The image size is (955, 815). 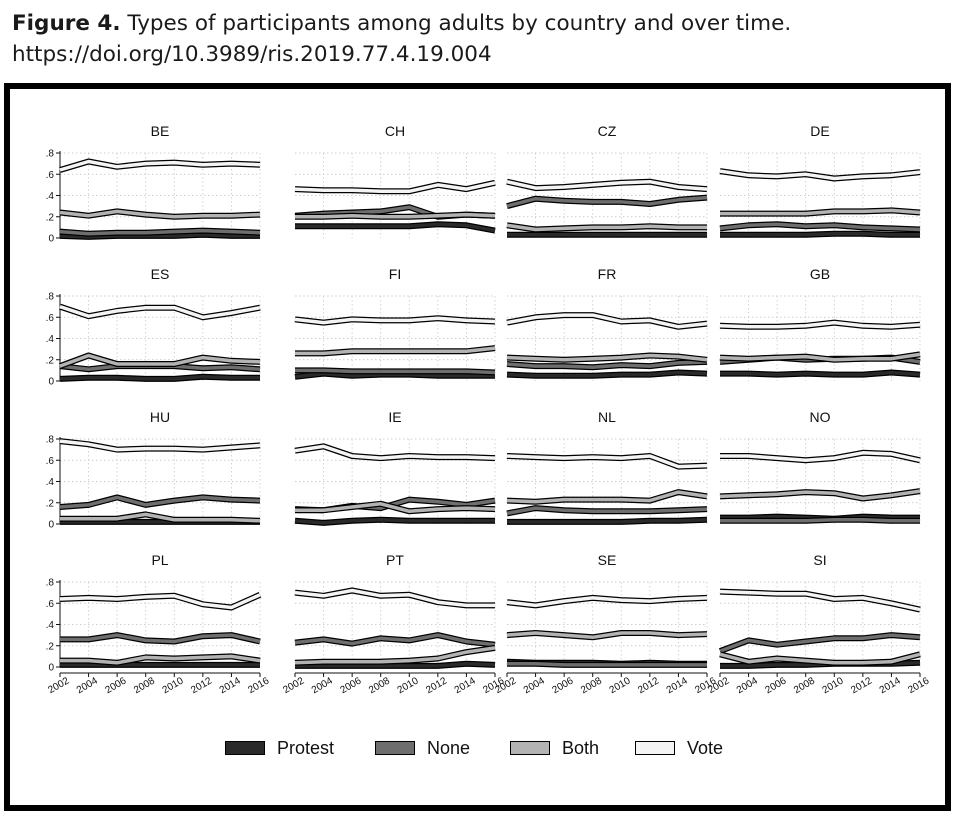 I want to click on panel-es: ES 0 .2 .4 .6 .8, so click(x=153, y=327).